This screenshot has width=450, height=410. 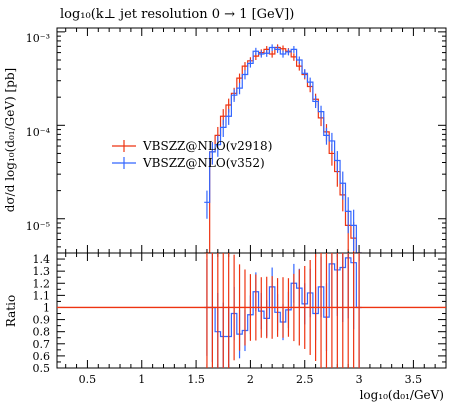 I want to click on ratio-ytick-label: 0.6, so click(x=42, y=356).